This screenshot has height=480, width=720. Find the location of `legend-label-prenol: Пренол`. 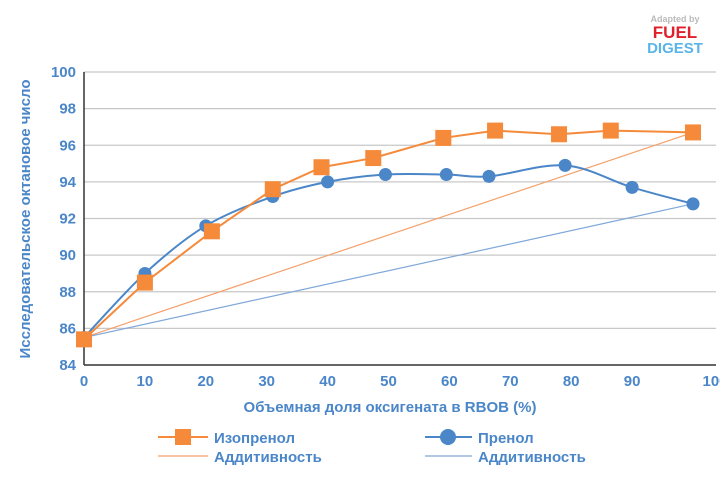

legend-label-prenol: Пренол is located at coordinates (506, 438).